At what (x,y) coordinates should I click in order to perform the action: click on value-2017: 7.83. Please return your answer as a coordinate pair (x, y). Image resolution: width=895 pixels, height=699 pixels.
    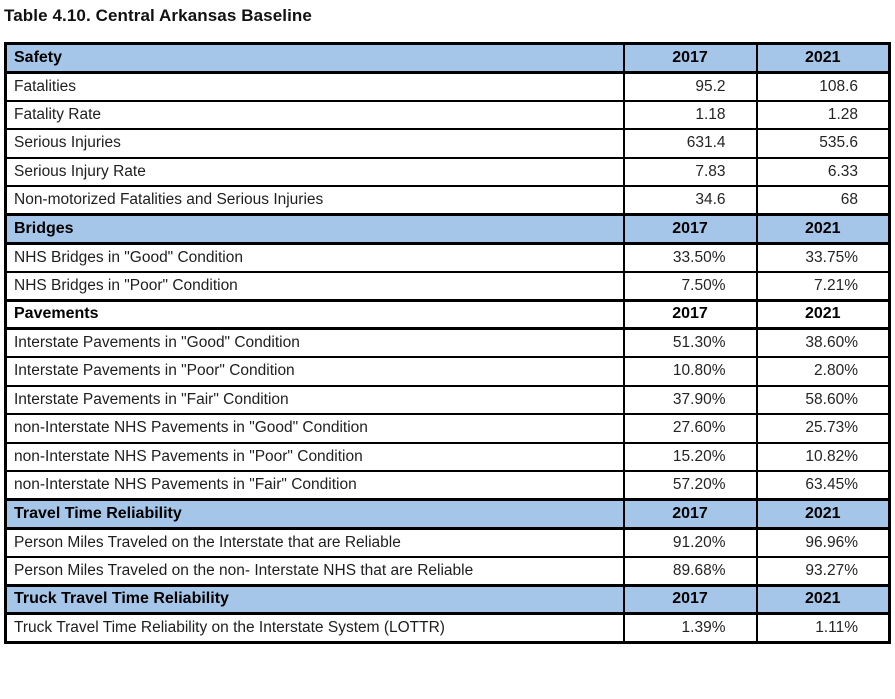
    Looking at the image, I should click on (690, 171).